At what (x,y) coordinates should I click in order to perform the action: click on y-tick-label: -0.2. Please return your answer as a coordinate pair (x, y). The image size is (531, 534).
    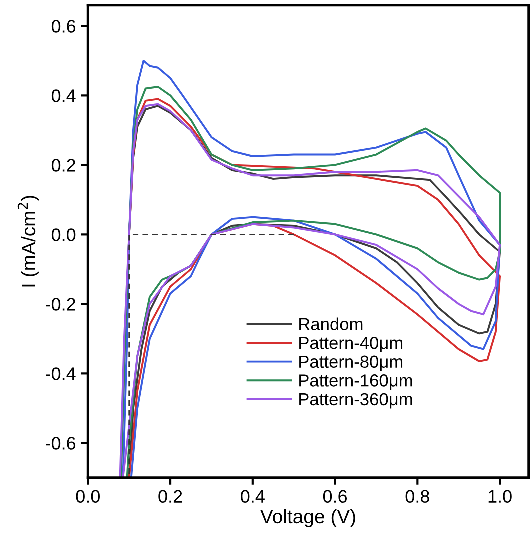
    Looking at the image, I should click on (61, 304).